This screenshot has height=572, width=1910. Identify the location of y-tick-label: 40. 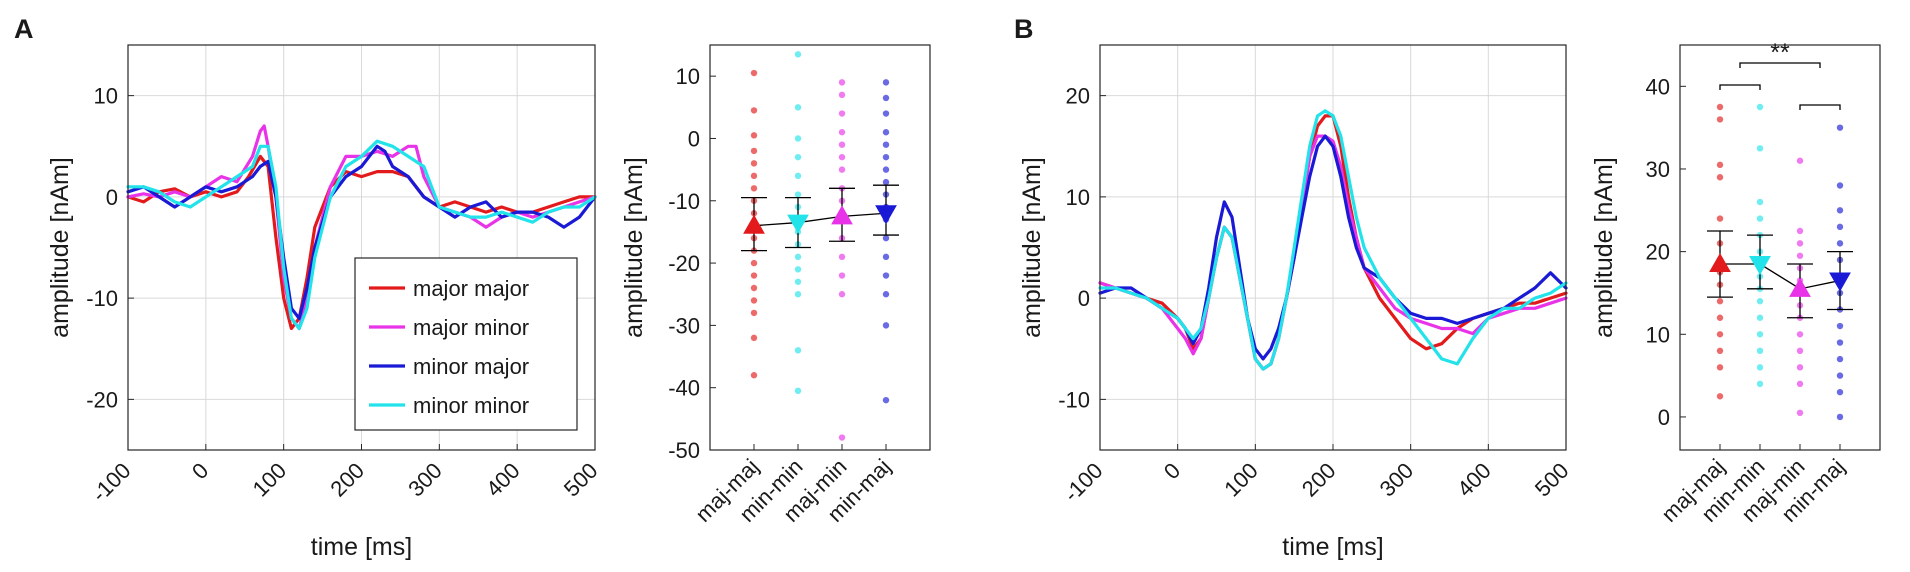
(1658, 86).